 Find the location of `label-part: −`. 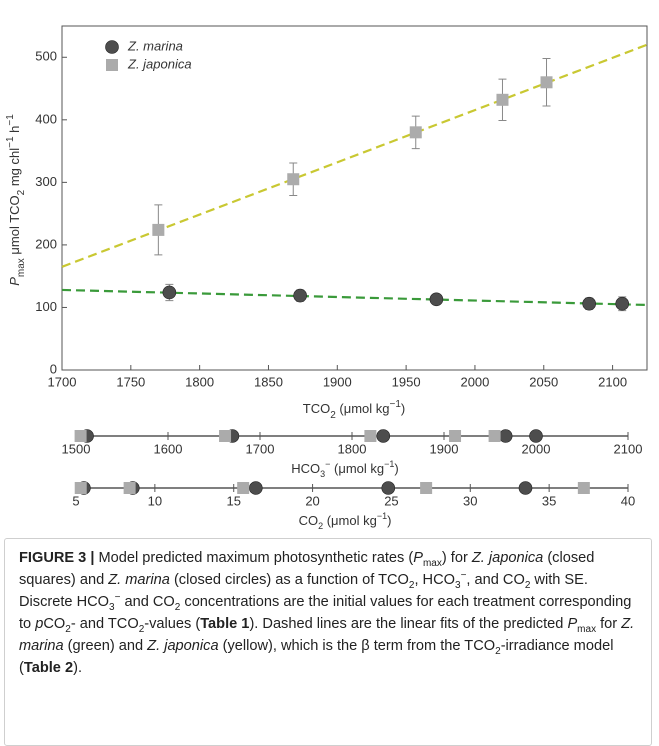

label-part: − is located at coordinates (327, 464).